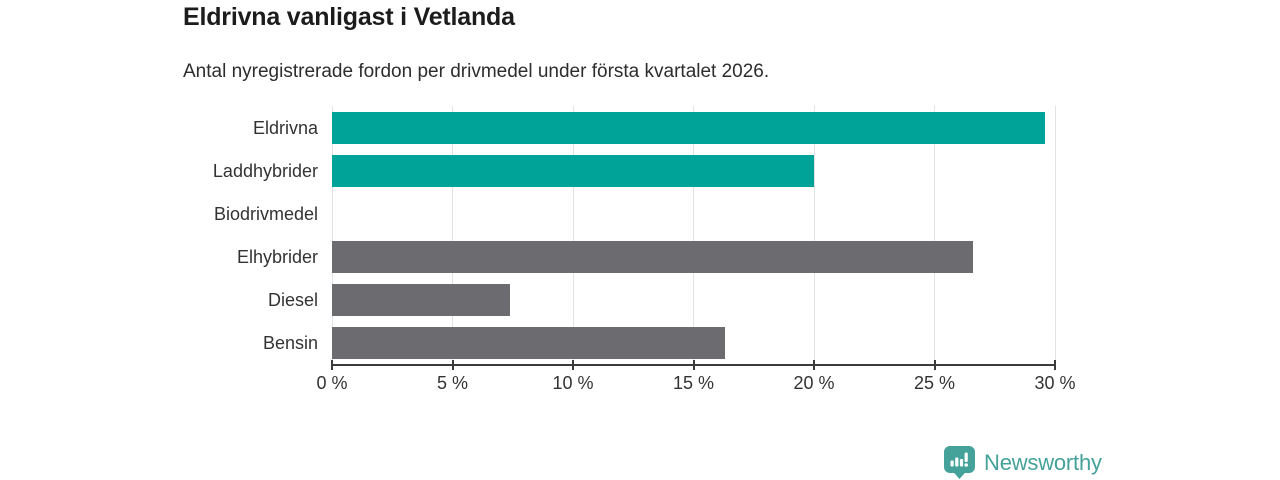 The image size is (1280, 480). What do you see at coordinates (653, 257) in the screenshot?
I see `bar-elhybrider` at bounding box center [653, 257].